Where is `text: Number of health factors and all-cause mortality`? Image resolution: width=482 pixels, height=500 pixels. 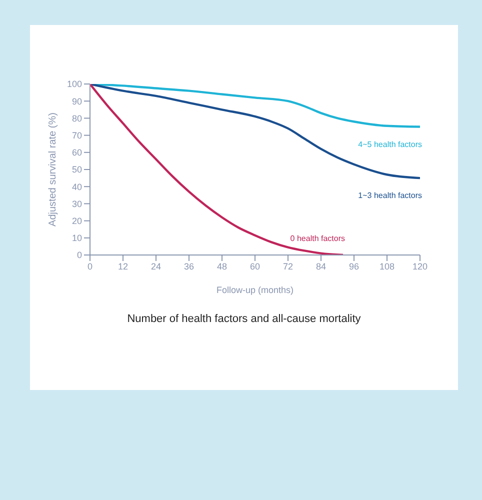 text: Number of health factors and all-cause mortality is located at coordinates (244, 319).